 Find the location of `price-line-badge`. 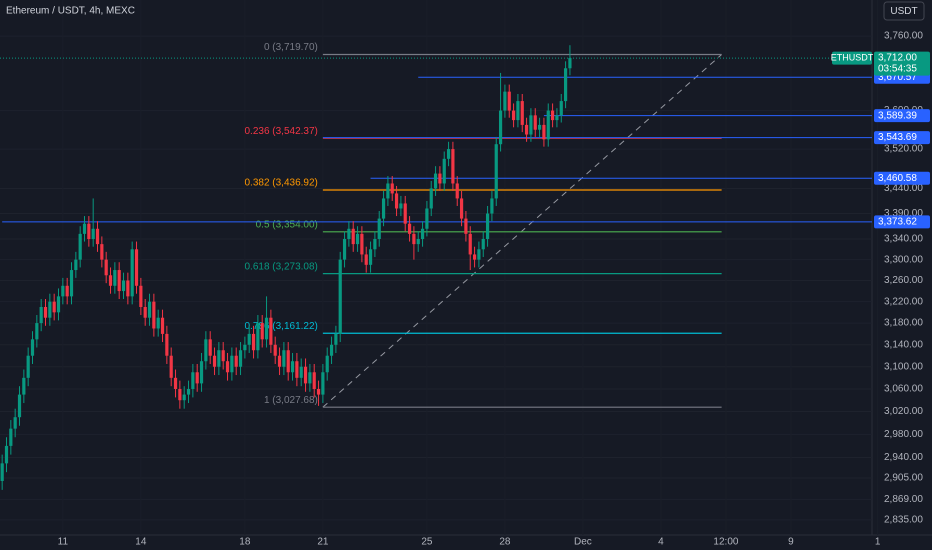

price-line-badge is located at coordinates (902, 222).